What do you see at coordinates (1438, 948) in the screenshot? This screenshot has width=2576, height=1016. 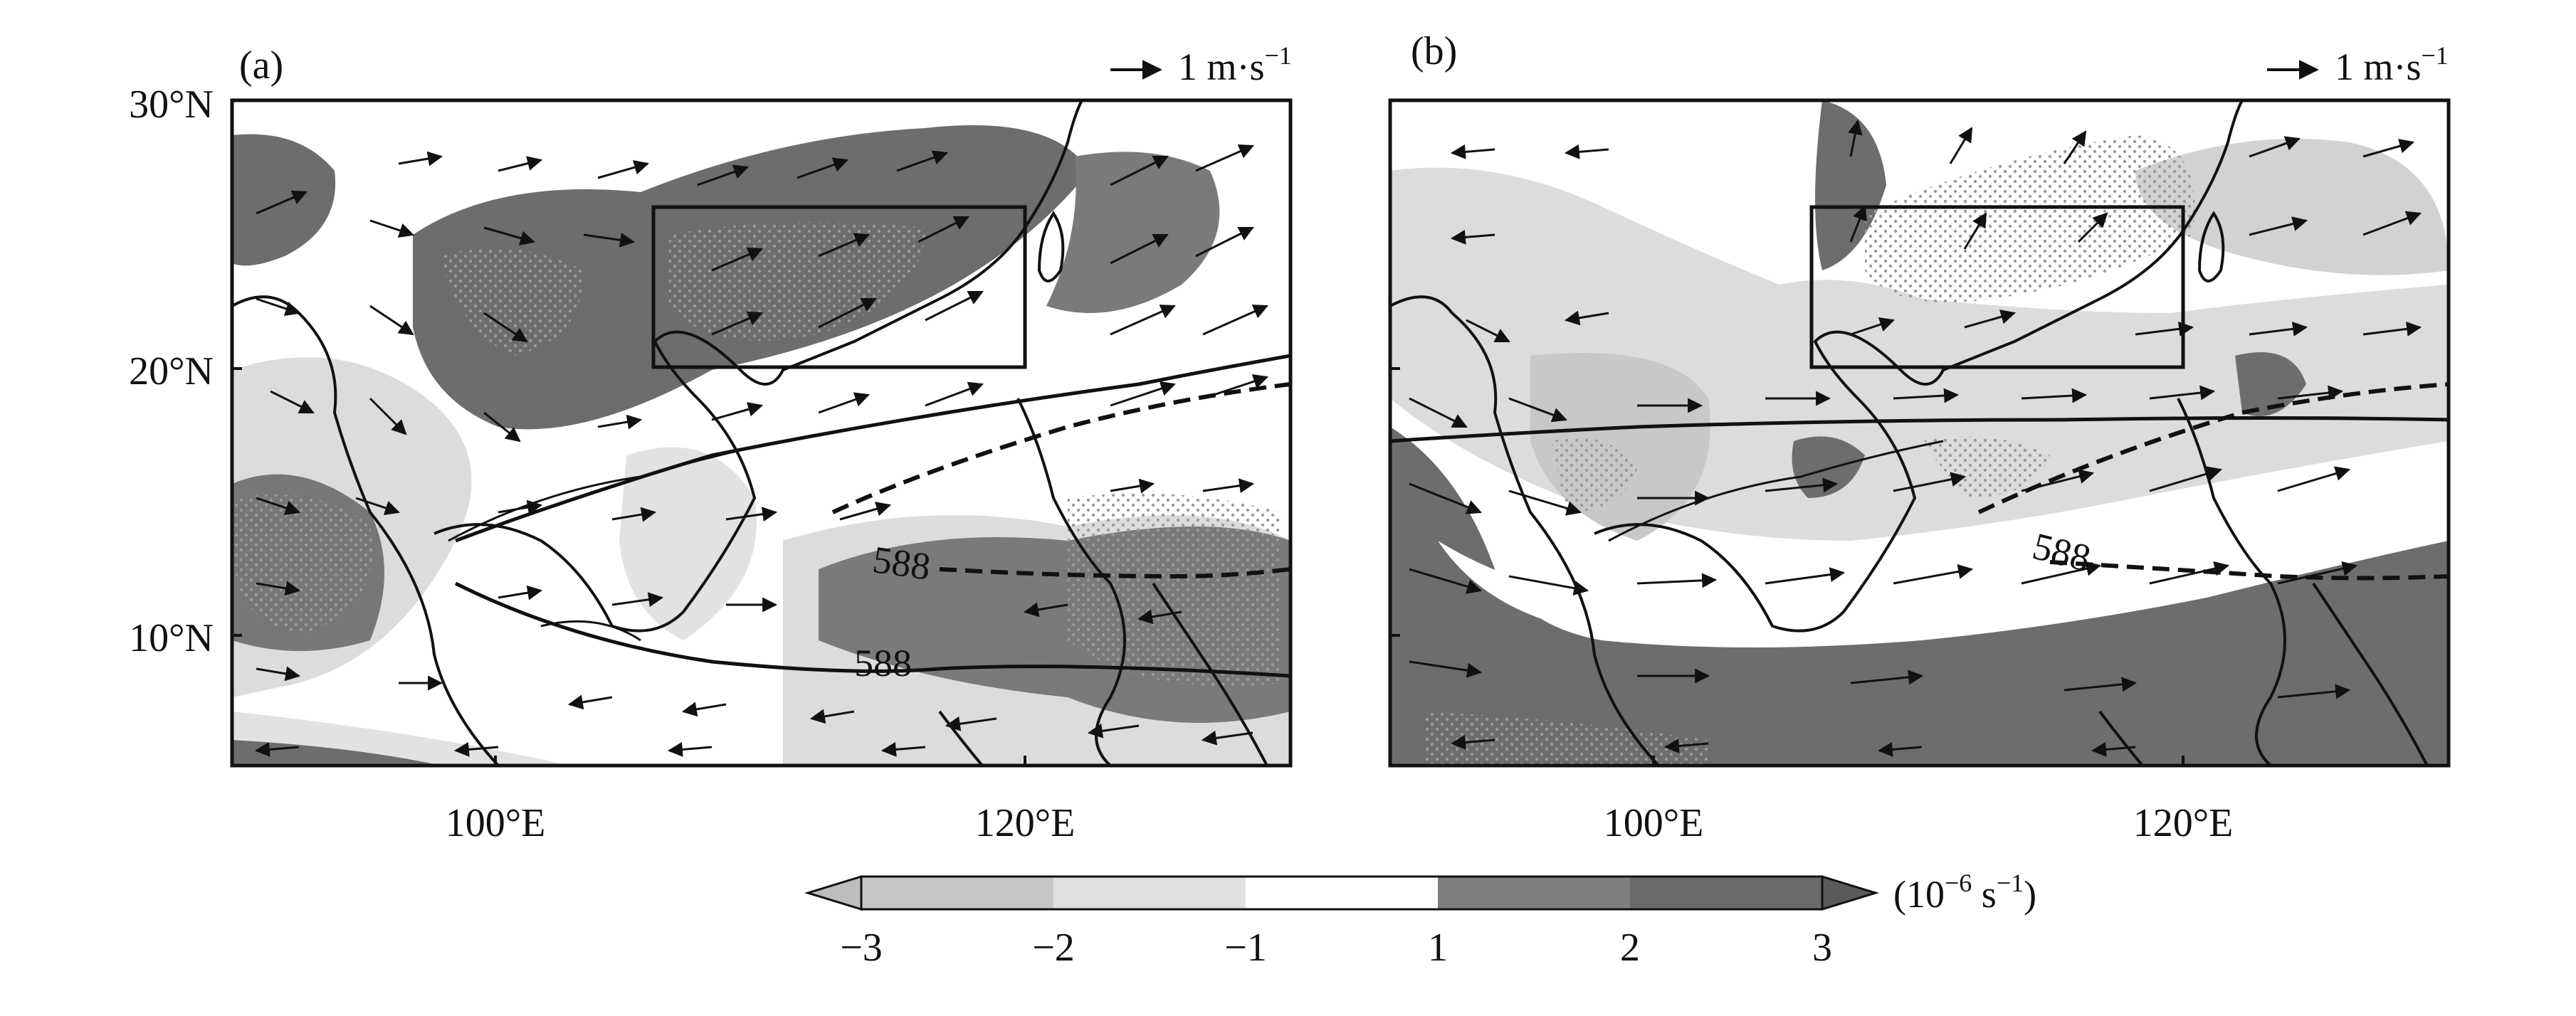 I see `colorbar-tick-4: 1` at bounding box center [1438, 948].